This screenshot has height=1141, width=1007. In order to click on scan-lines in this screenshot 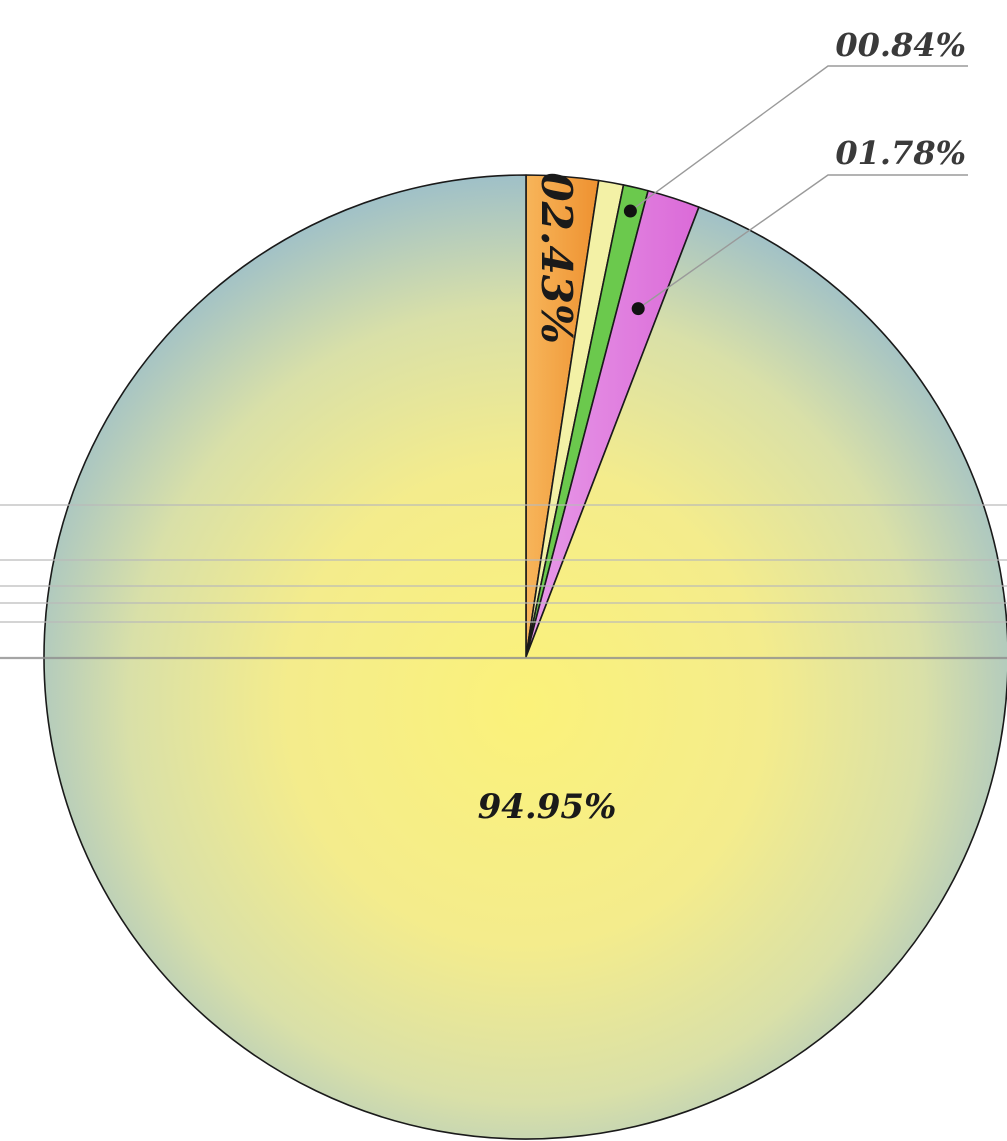, I will do `click(503, 582)`.